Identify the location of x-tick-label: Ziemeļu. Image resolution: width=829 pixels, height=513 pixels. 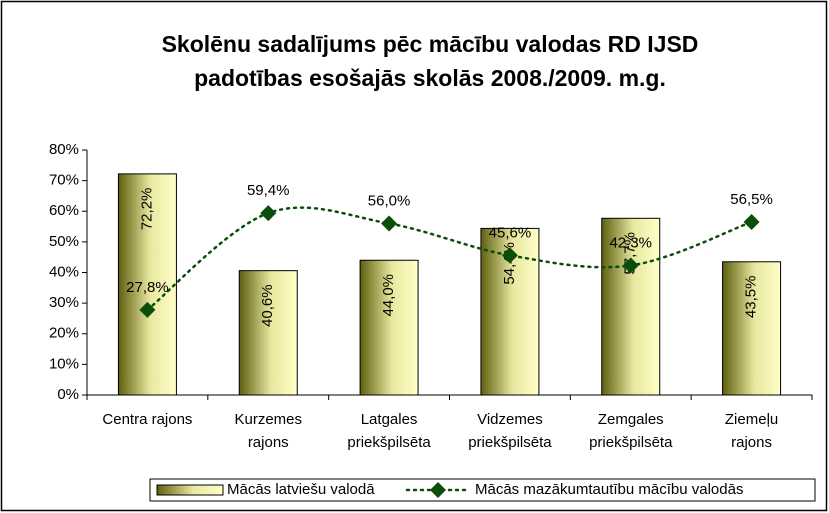
(751, 419).